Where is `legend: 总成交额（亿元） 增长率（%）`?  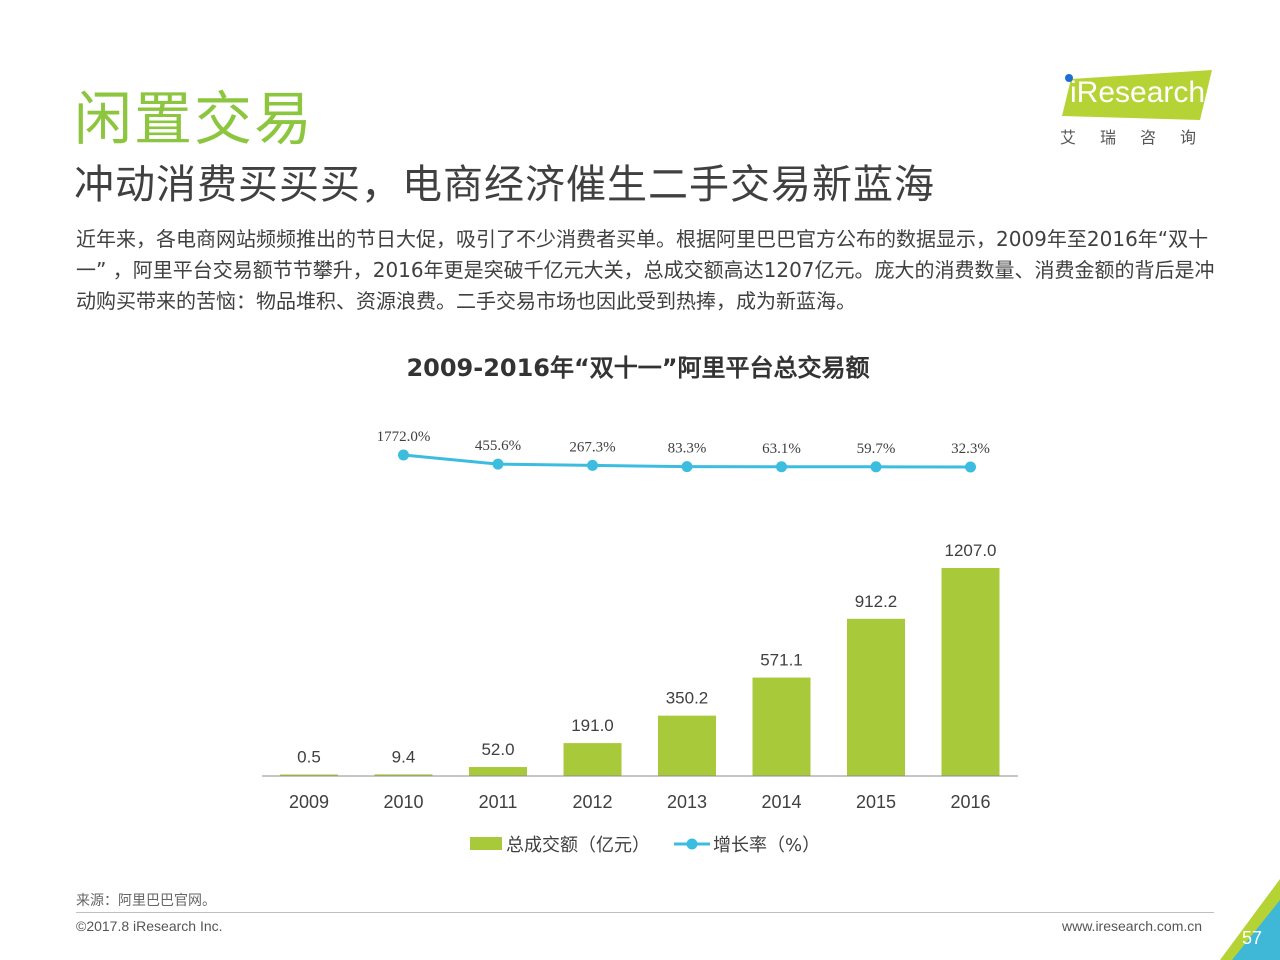
legend: 总成交额（亿元） 增长率（%） is located at coordinates (645, 845).